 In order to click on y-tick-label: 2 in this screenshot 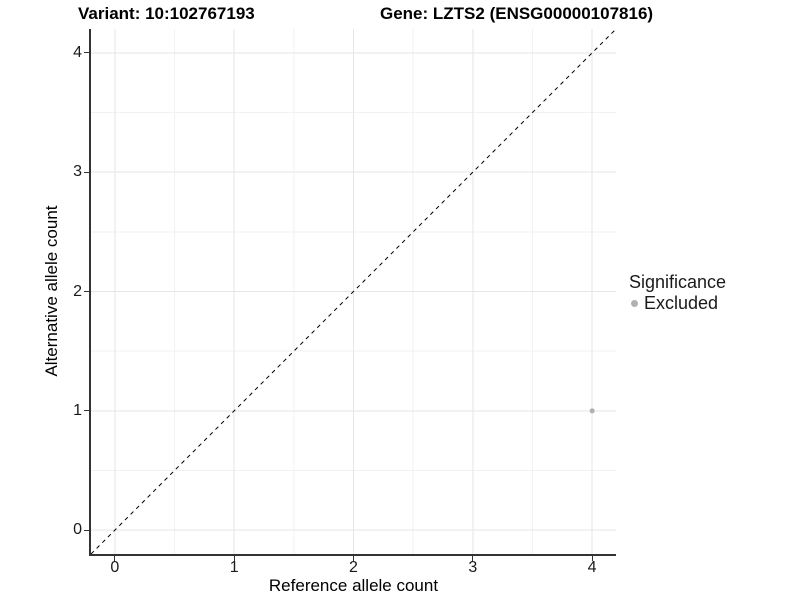, I will do `click(77, 291)`.